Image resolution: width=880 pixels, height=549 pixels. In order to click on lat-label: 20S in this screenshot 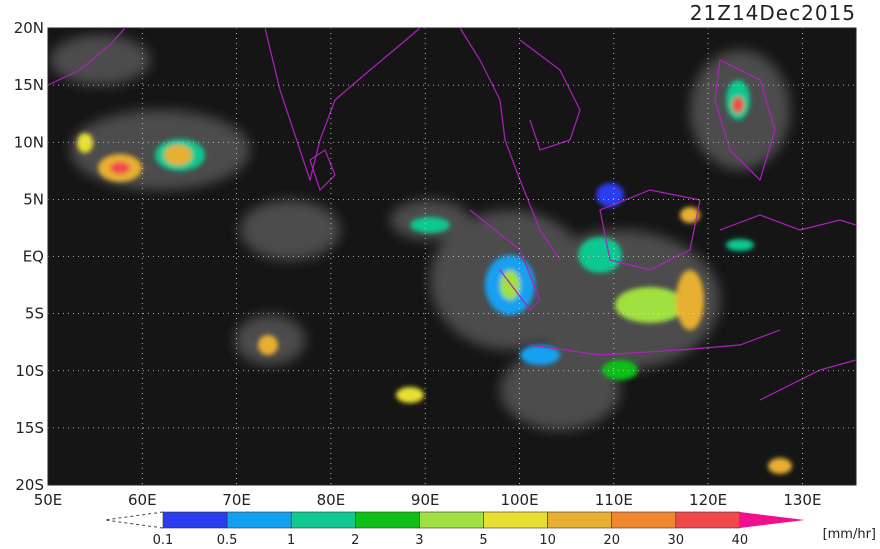, I will do `click(29, 485)`.